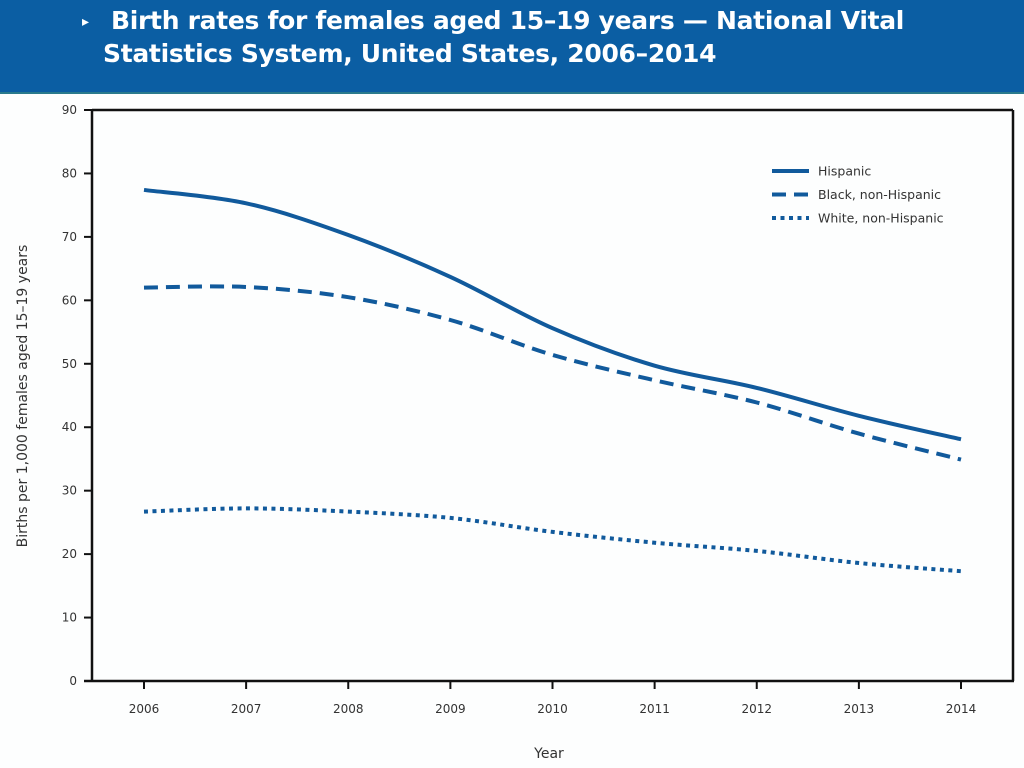 Image resolution: width=1024 pixels, height=768 pixels. Describe the element at coordinates (859, 709) in the screenshot. I see `x-tick-label: 2013` at that location.